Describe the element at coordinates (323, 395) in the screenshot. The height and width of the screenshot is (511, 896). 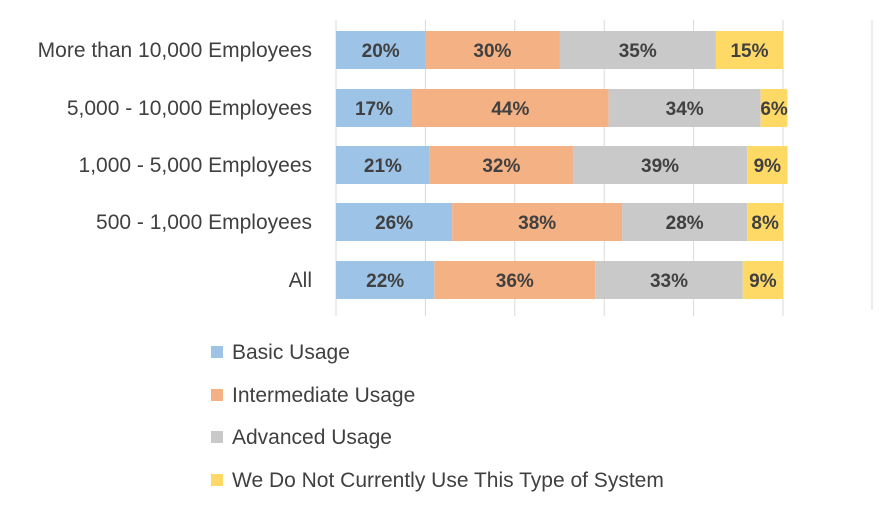
I see `legend-label: Intermediate Usage` at that location.